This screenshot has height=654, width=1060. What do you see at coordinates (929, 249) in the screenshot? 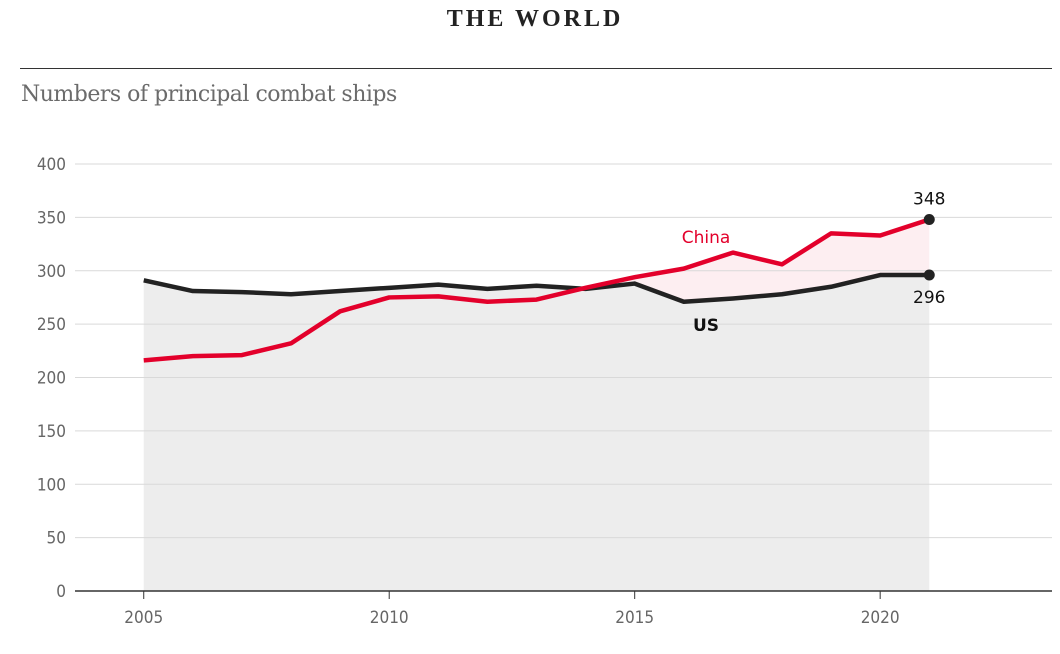
I see `end-markers: 348 296` at bounding box center [929, 249].